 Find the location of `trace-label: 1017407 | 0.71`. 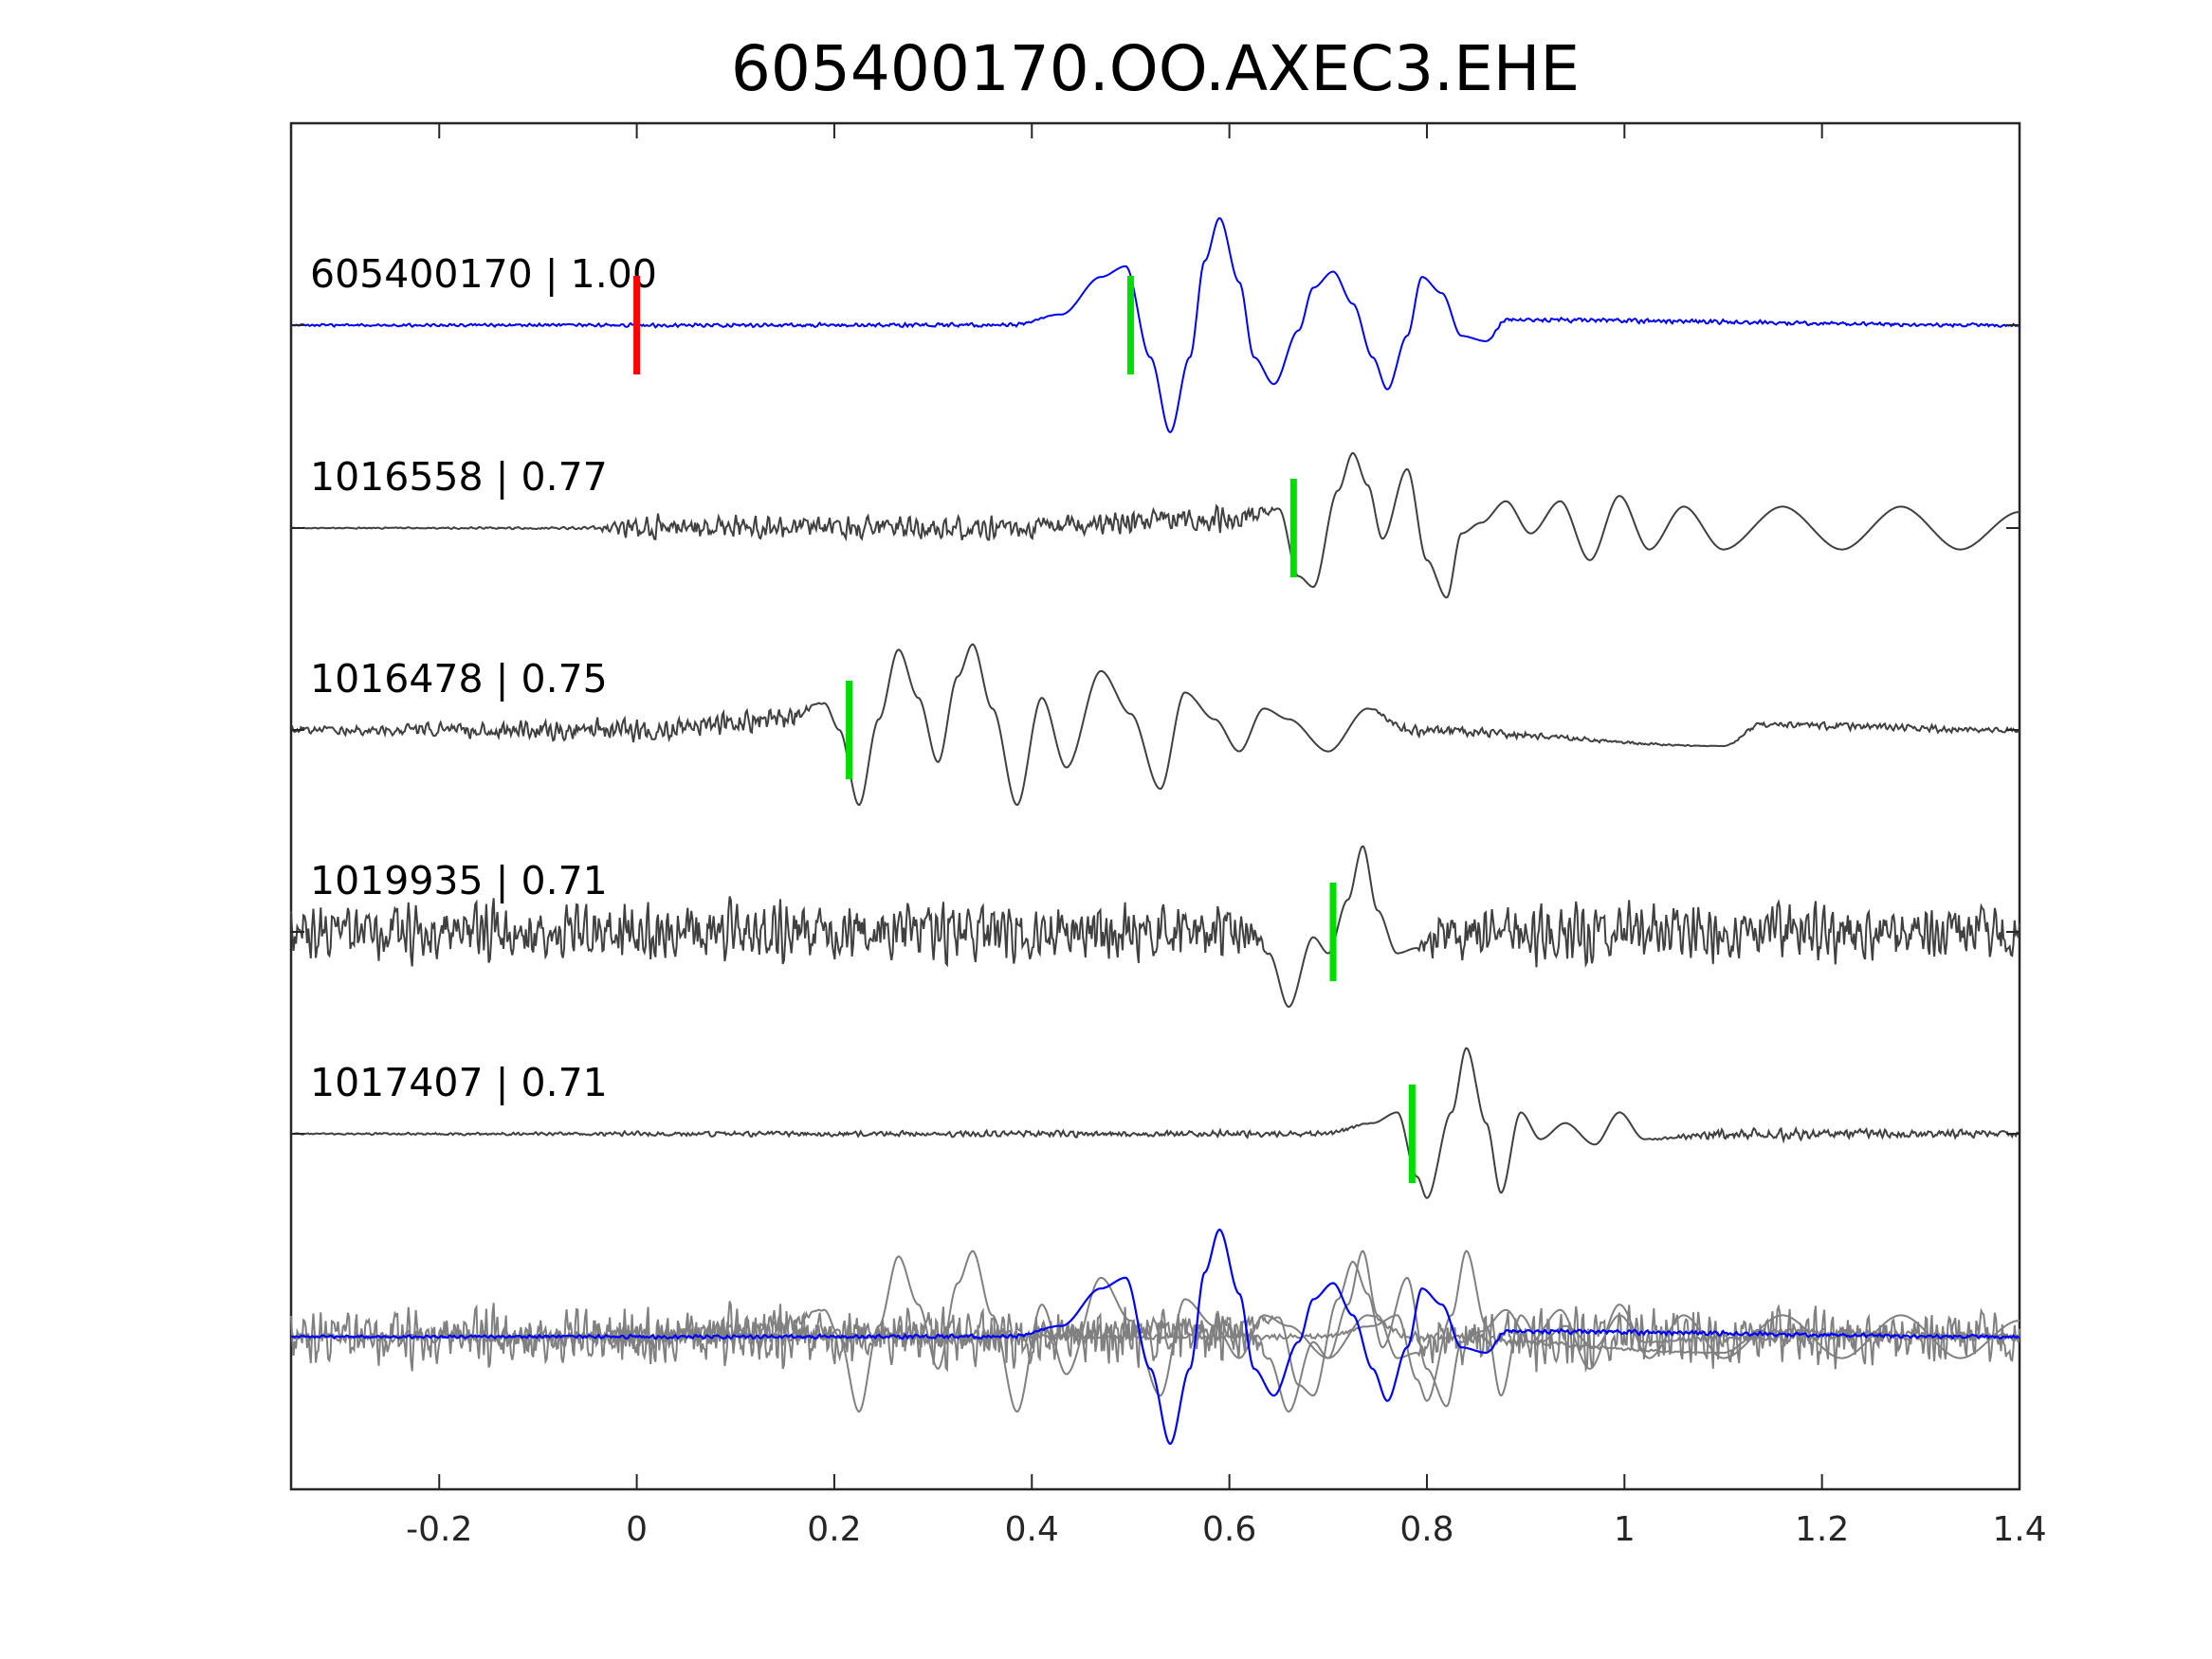

trace-label: 1017407 | 0.71 is located at coordinates (459, 1082).